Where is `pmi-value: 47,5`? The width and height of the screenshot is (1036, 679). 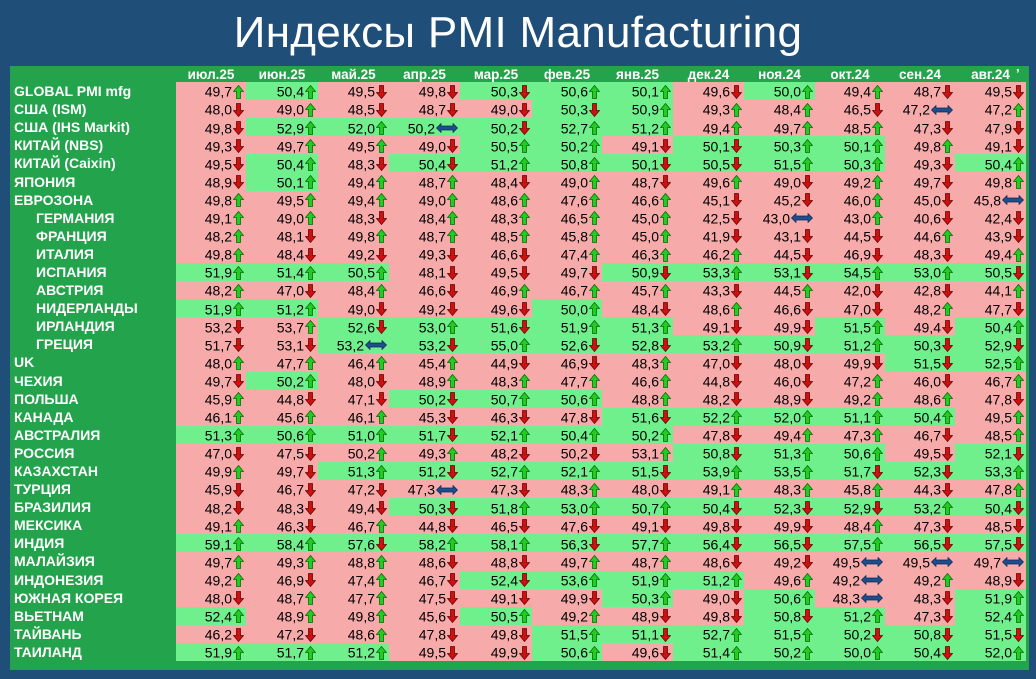
pmi-value: 47,5 is located at coordinates (290, 453).